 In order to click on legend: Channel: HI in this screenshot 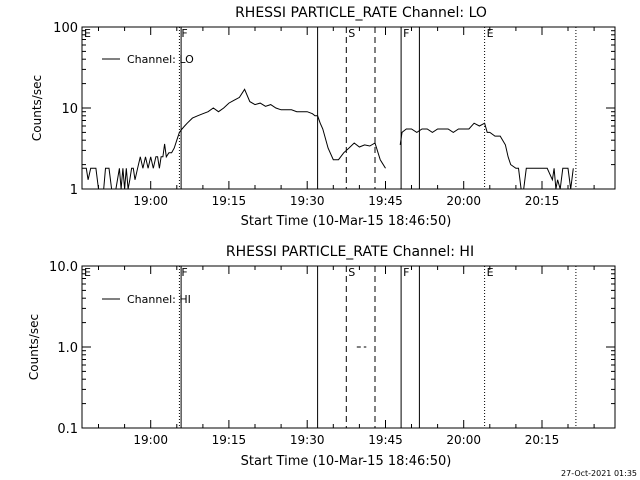, I will do `click(146, 299)`.